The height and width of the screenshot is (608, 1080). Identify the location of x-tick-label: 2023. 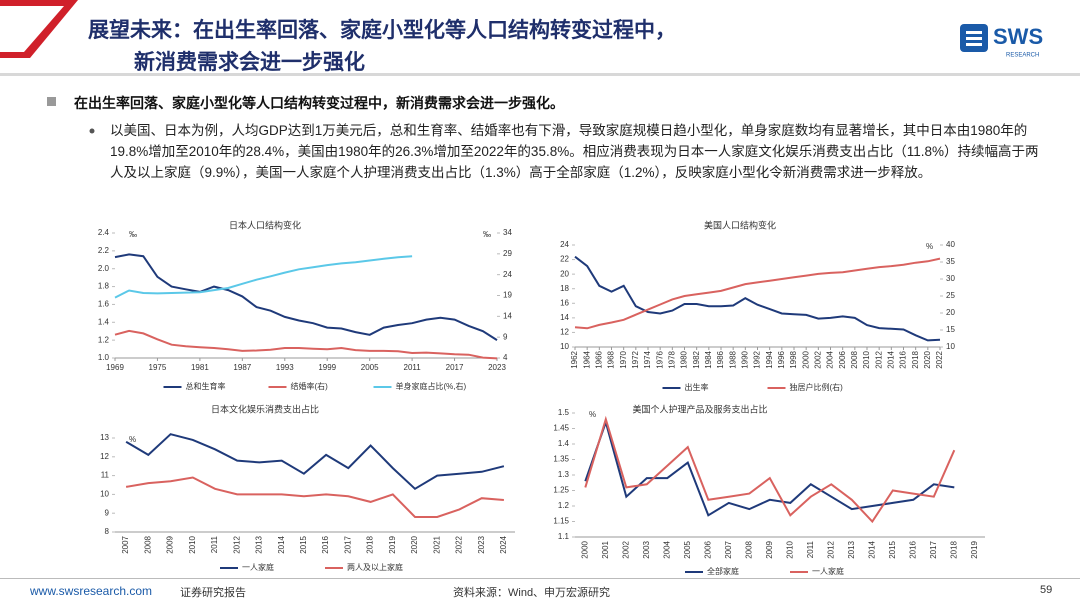
(497, 367).